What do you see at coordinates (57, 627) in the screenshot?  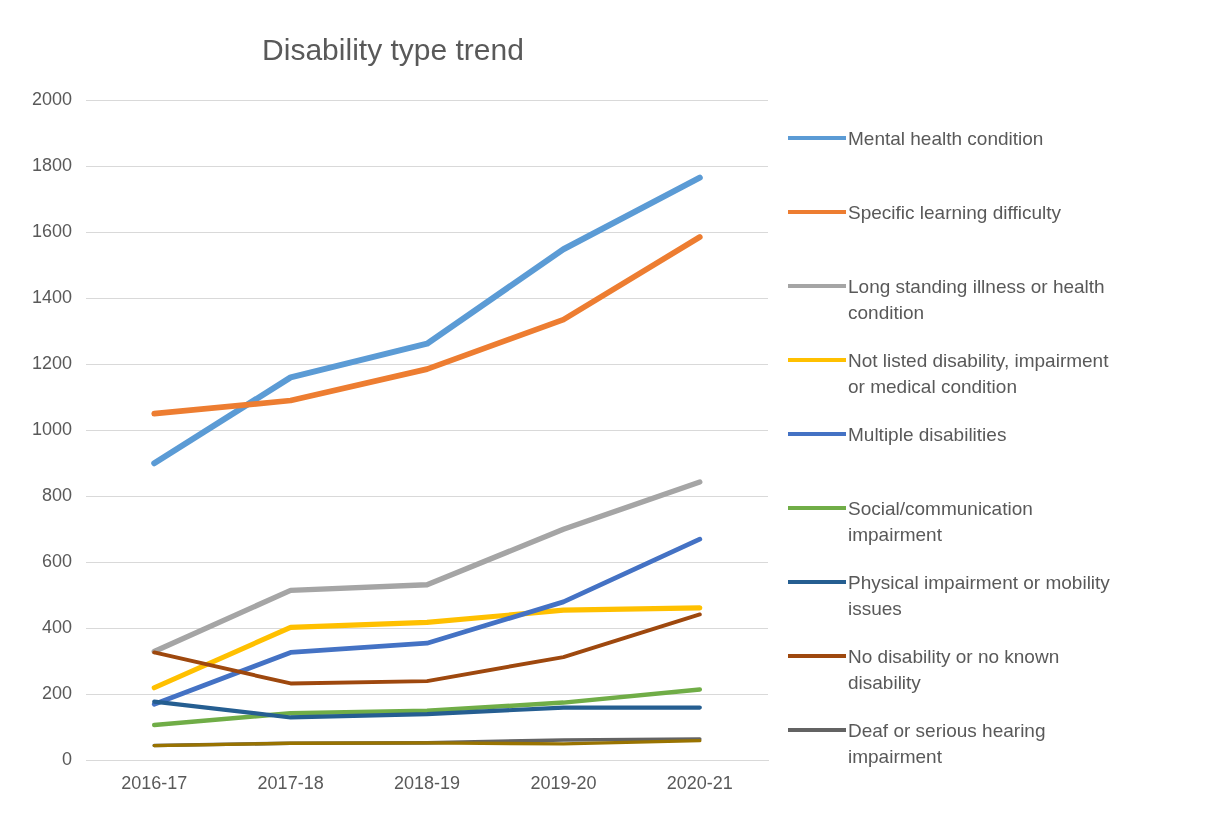 I see `y-tick-label: 400` at bounding box center [57, 627].